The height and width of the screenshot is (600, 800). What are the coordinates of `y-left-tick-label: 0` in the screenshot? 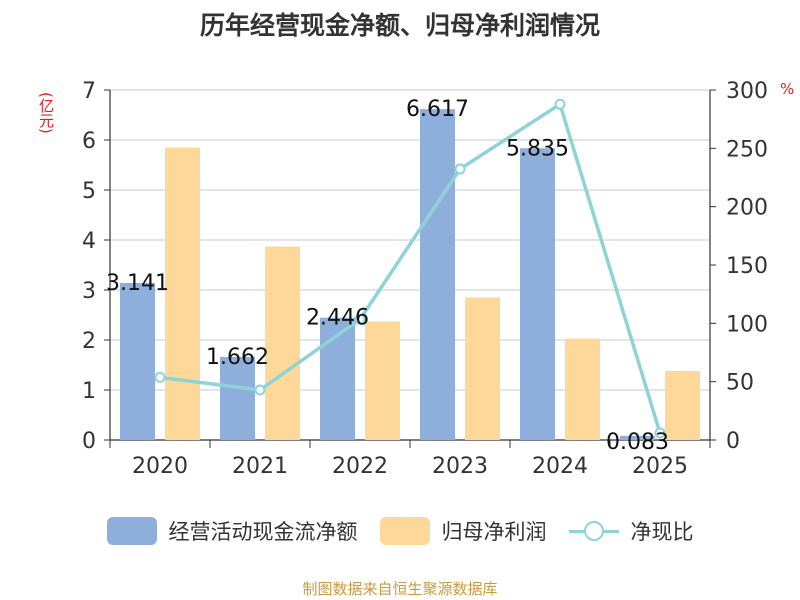 It's located at (89, 441).